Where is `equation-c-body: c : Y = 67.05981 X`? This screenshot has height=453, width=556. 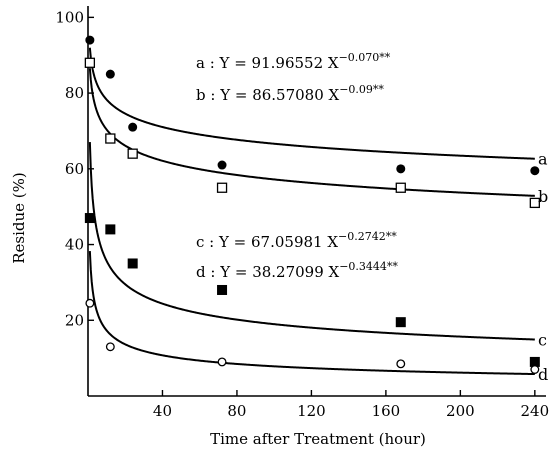
equation-c-body: c : Y = 67.05981 X is located at coordinates (267, 242).